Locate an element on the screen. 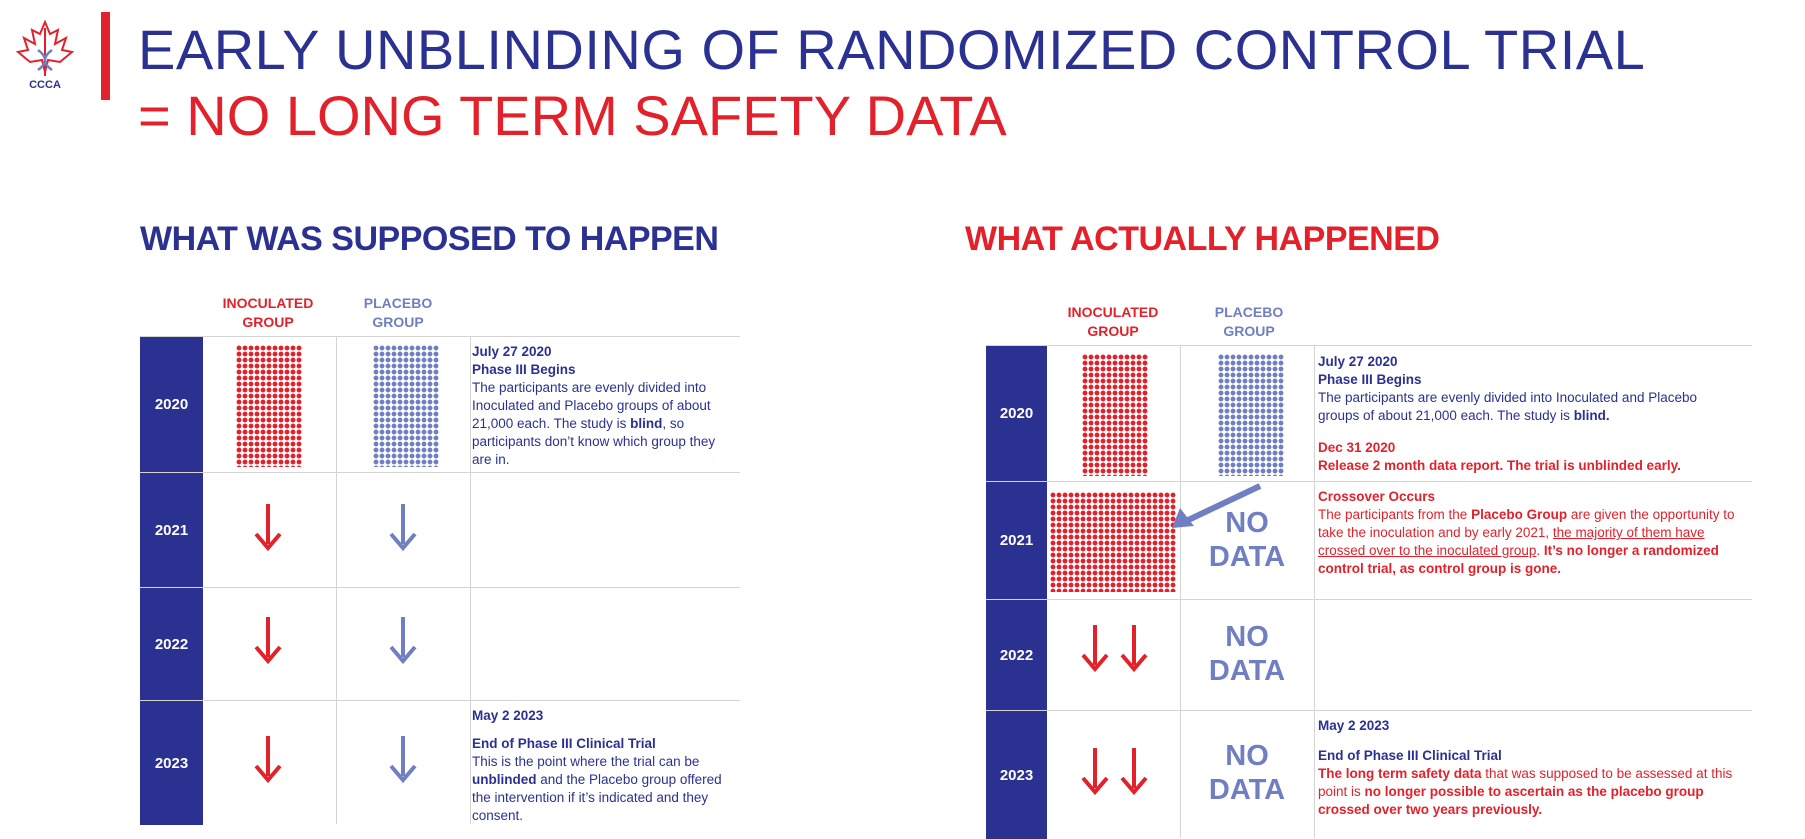 This screenshot has width=1805, height=839. bold-text: Placebo Group is located at coordinates (1519, 514).